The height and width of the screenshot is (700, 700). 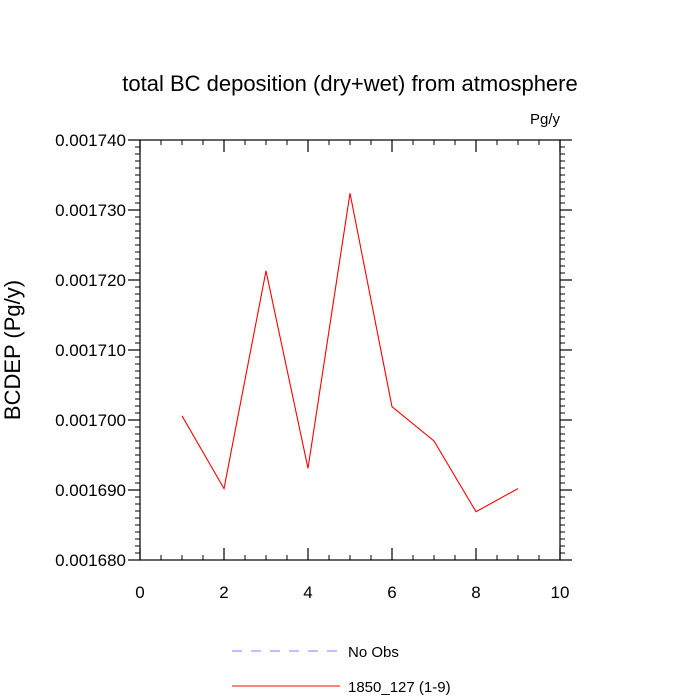 I want to click on y-tick-label: 0.001740, so click(x=90, y=140).